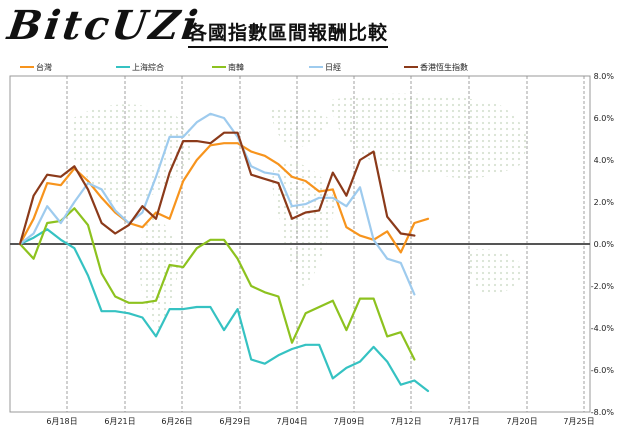 This screenshot has width=620, height=431. What do you see at coordinates (291, 421) in the screenshot?
I see `x-tick-label: 7月04日` at bounding box center [291, 421].